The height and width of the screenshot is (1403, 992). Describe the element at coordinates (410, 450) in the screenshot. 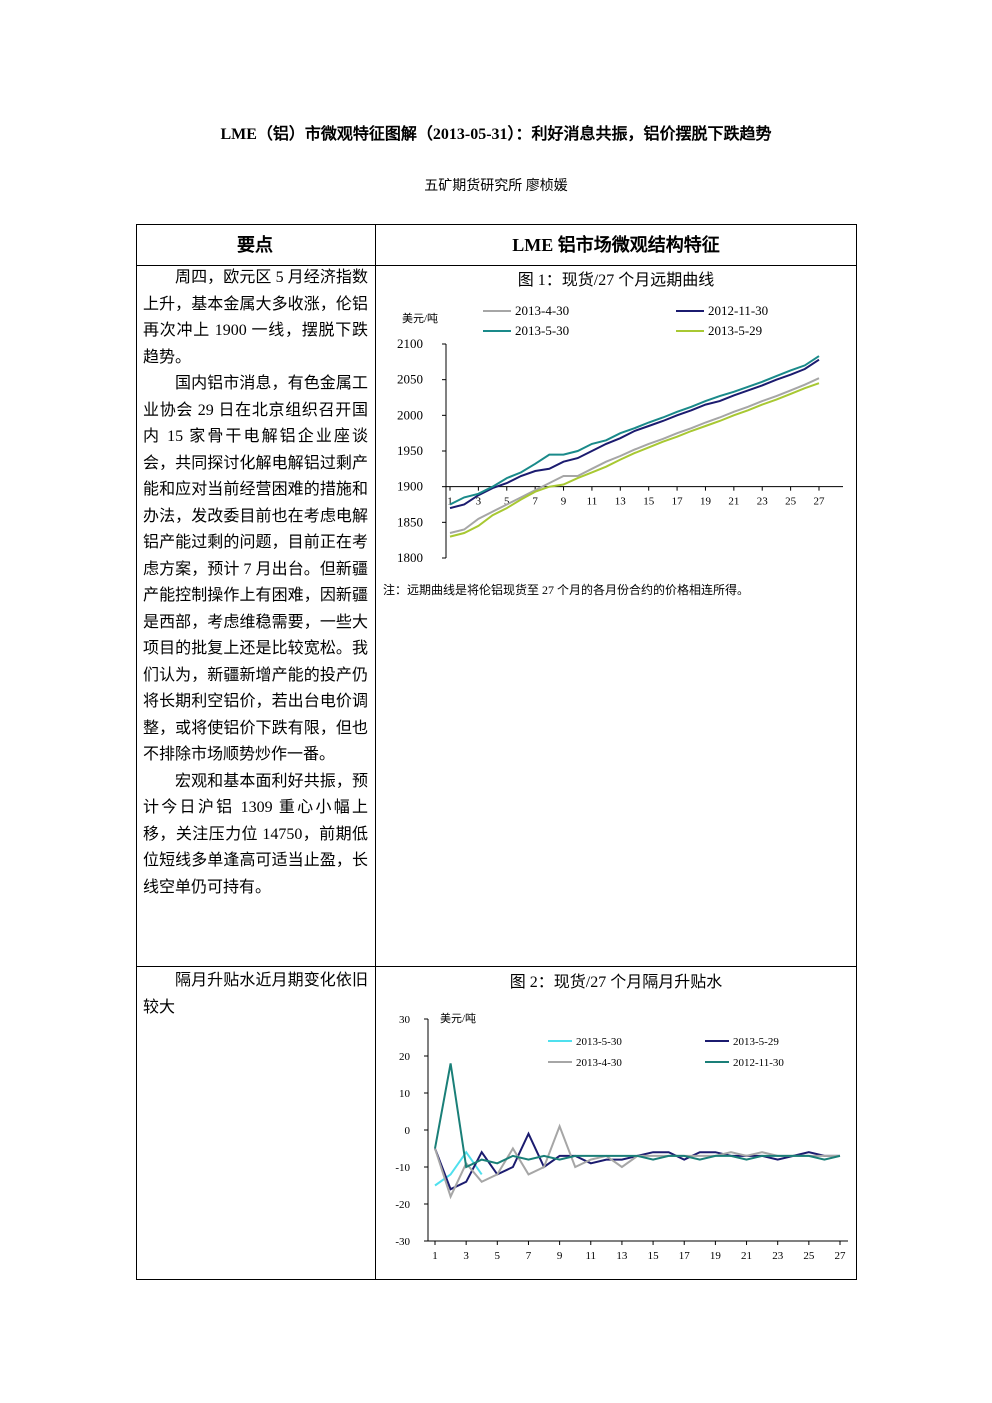

I see `y-tick-label: 1950` at that location.